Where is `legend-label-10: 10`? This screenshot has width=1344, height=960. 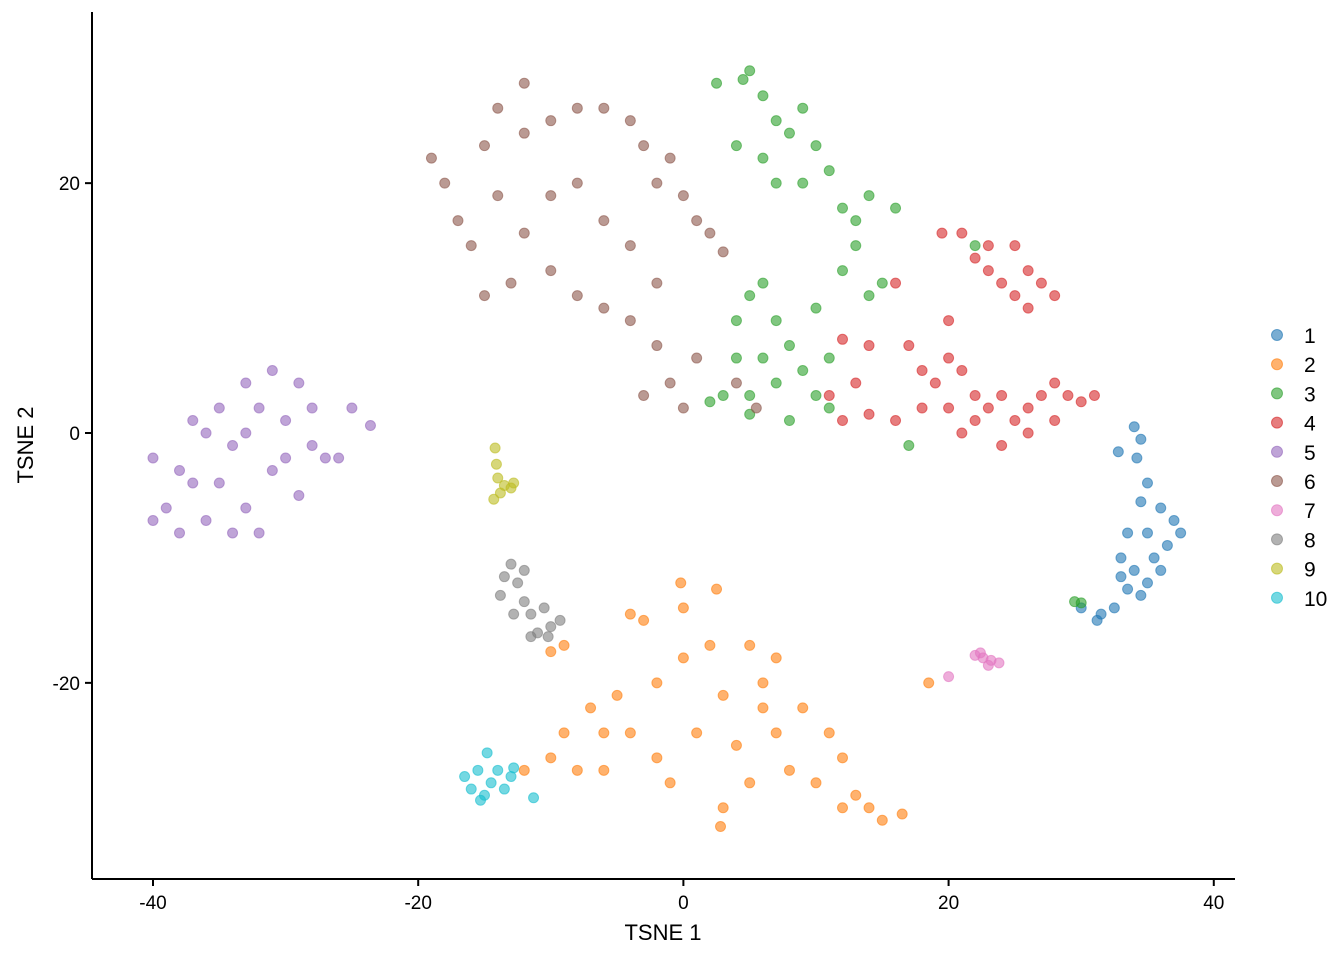
legend-label-10: 10 is located at coordinates (1315, 599).